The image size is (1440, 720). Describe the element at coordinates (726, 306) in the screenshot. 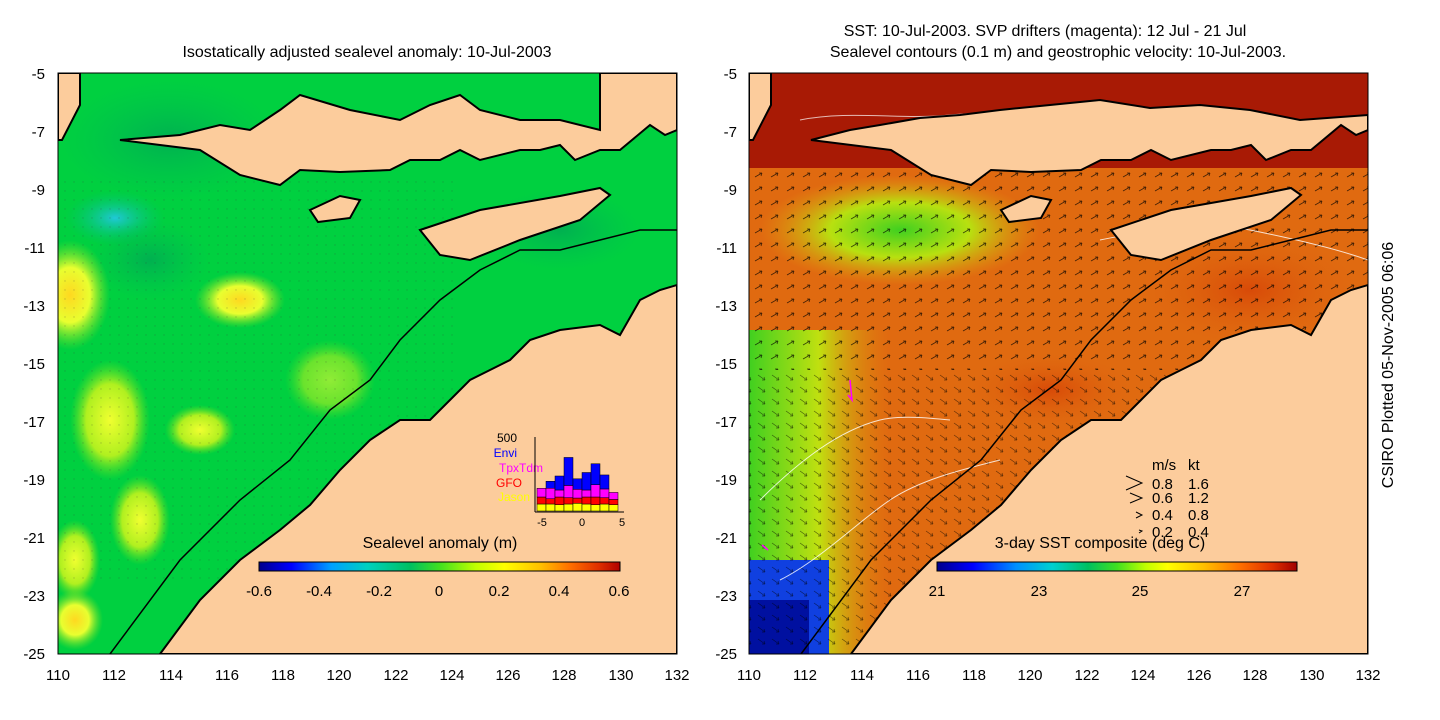

I see `y-tick: -13` at that location.